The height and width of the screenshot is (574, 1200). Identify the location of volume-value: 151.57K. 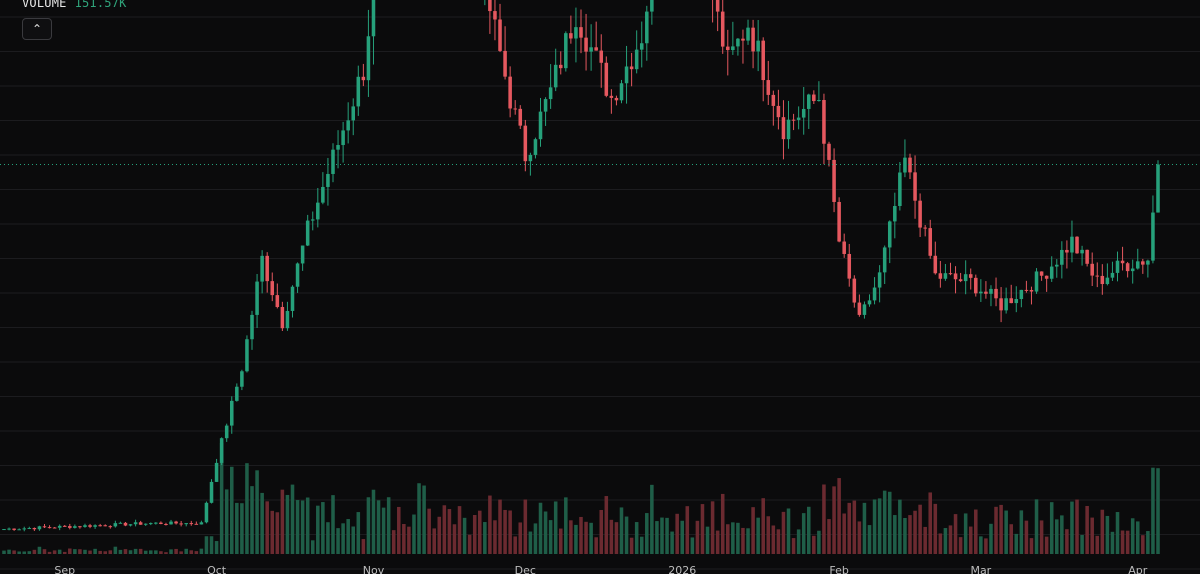
(100, 5).